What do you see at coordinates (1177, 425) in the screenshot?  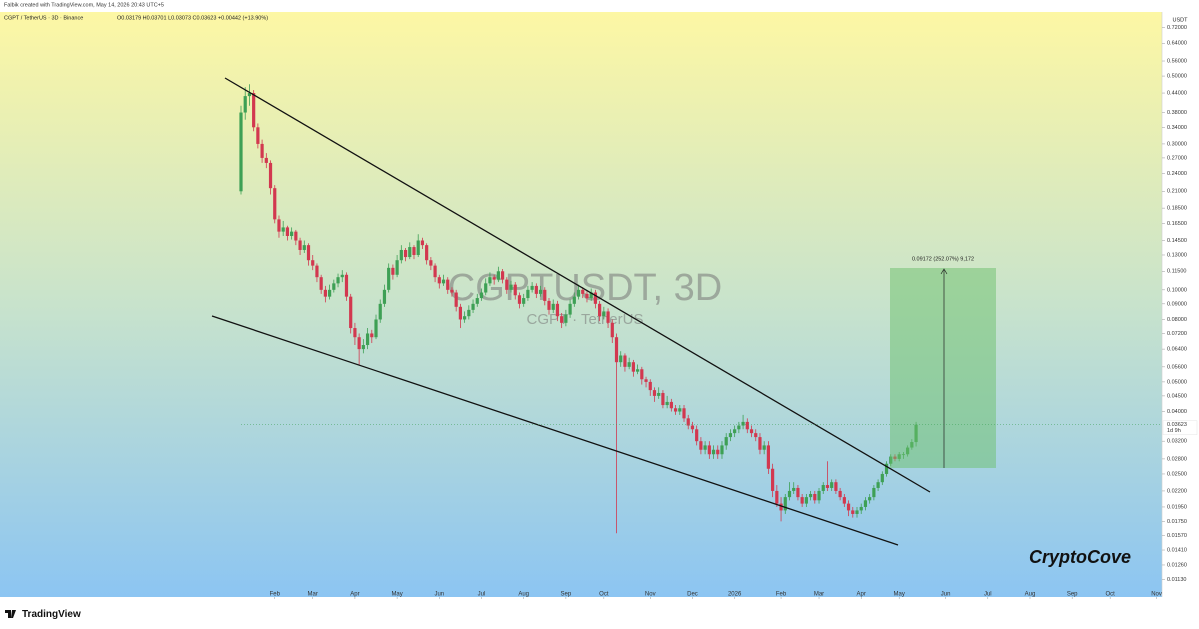 I see `last-price-label: 0.03623` at bounding box center [1177, 425].